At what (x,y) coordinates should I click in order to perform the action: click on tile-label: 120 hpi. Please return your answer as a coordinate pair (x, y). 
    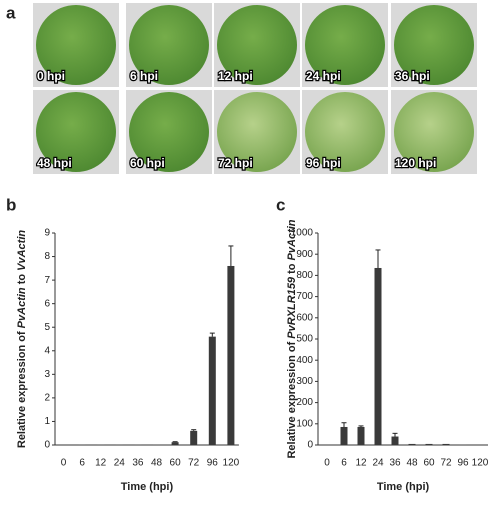
    Looking at the image, I should click on (415, 163).